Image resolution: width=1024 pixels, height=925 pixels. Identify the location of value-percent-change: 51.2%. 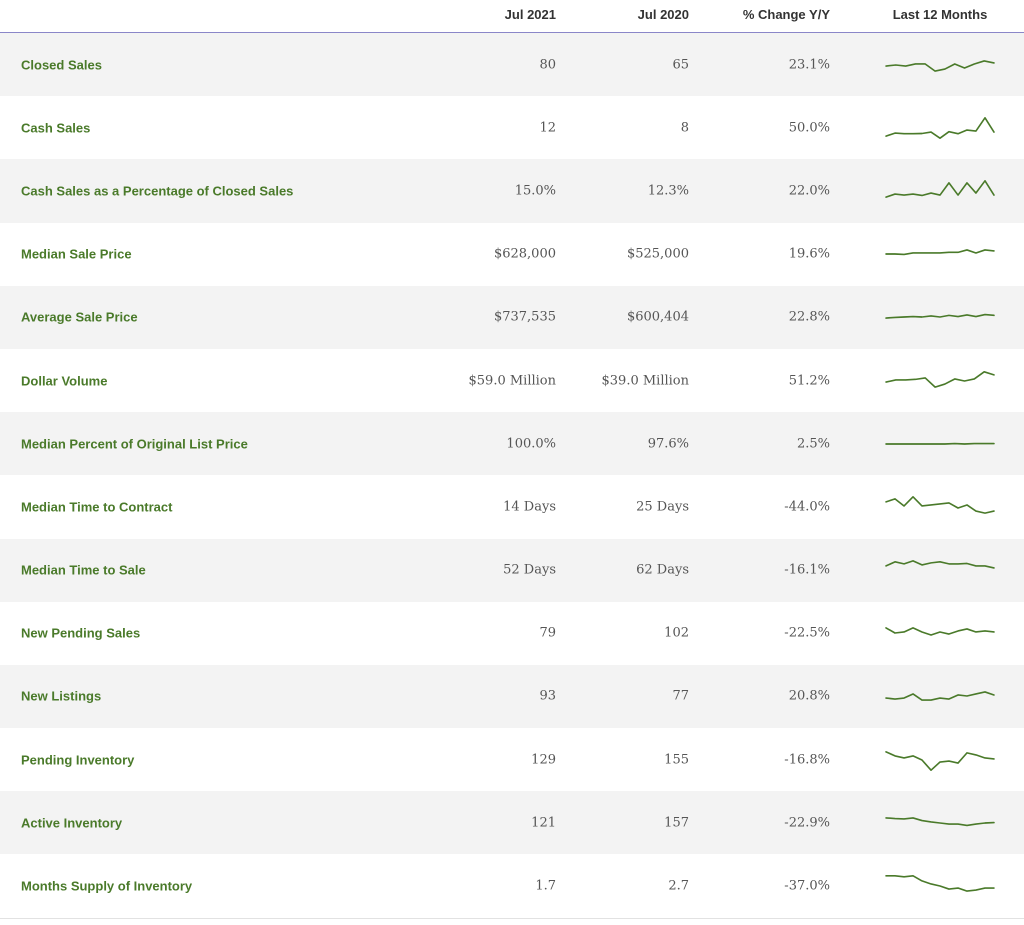
(809, 381).